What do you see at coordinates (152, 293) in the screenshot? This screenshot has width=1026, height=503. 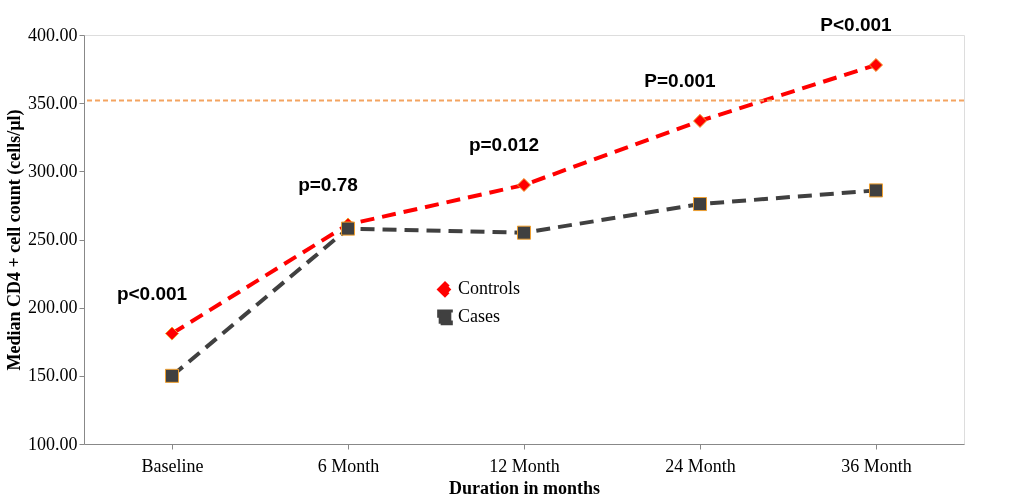 I see `annotation: p<0.001` at bounding box center [152, 293].